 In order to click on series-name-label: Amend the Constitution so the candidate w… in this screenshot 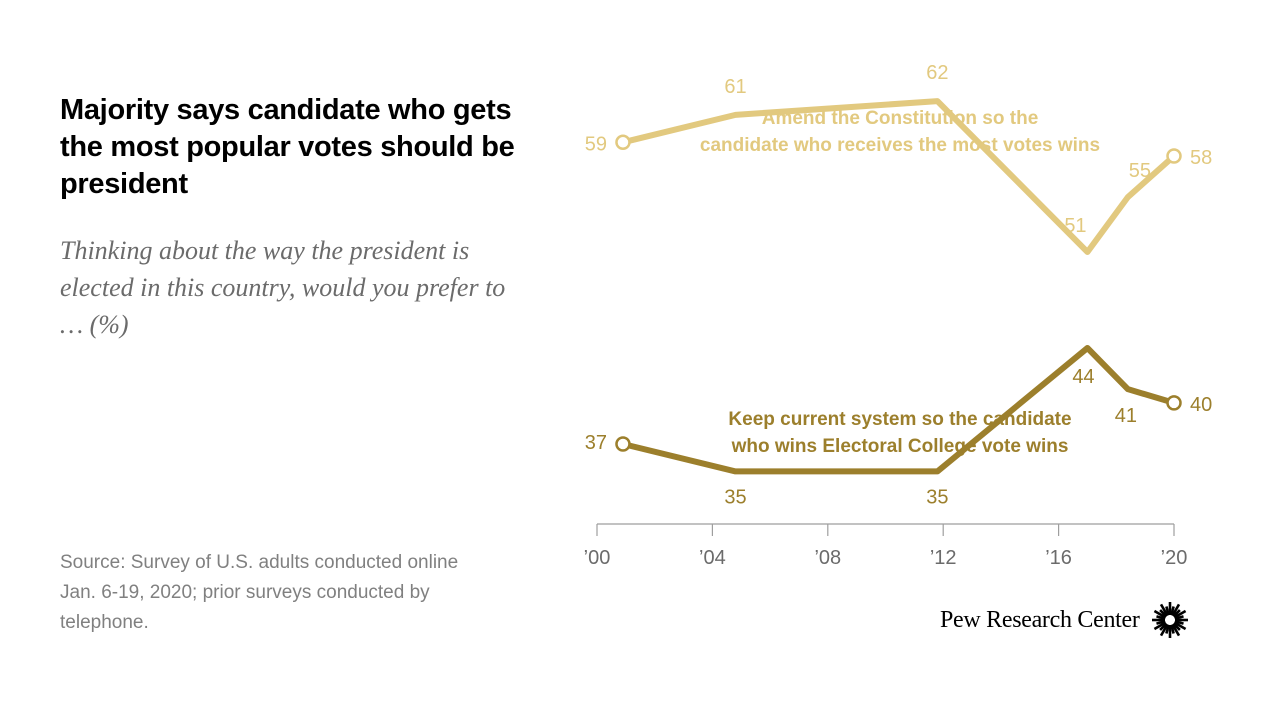, I will do `click(900, 132)`.